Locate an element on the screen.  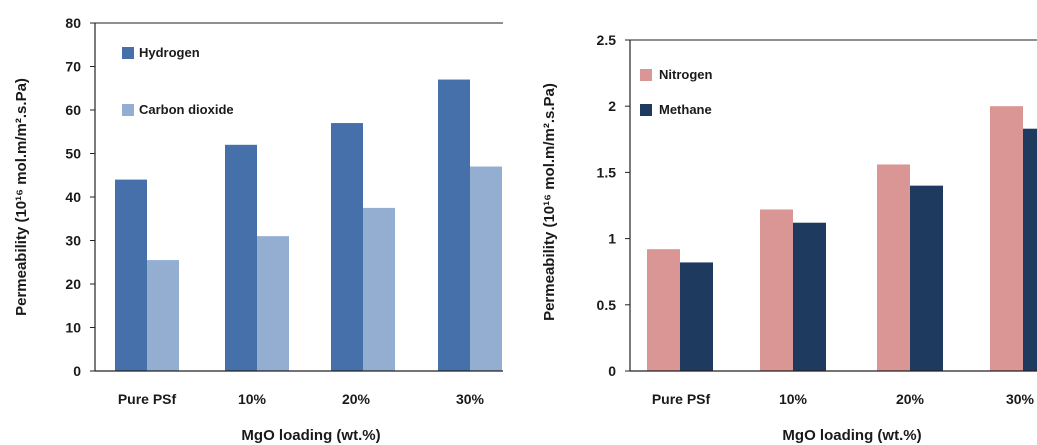
legend: Hydrogen Carbon dioxide is located at coordinates (178, 81).